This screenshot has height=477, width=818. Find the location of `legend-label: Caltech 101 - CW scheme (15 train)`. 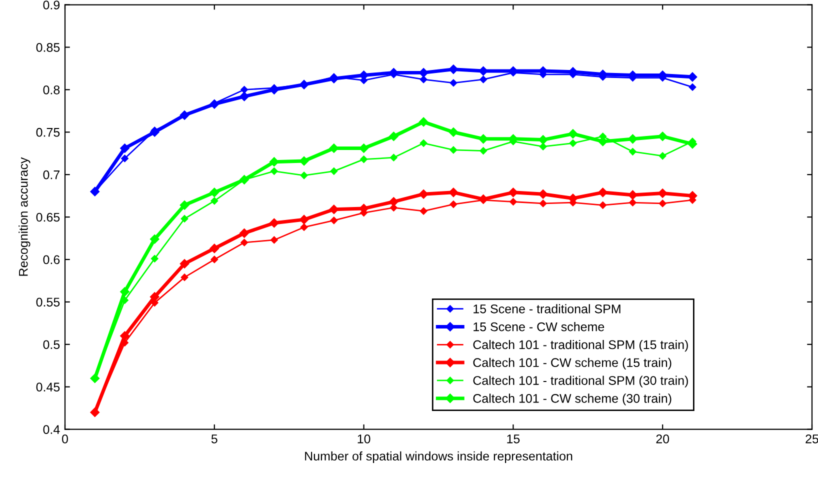

legend-label: Caltech 101 - CW scheme (15 train) is located at coordinates (572, 364).